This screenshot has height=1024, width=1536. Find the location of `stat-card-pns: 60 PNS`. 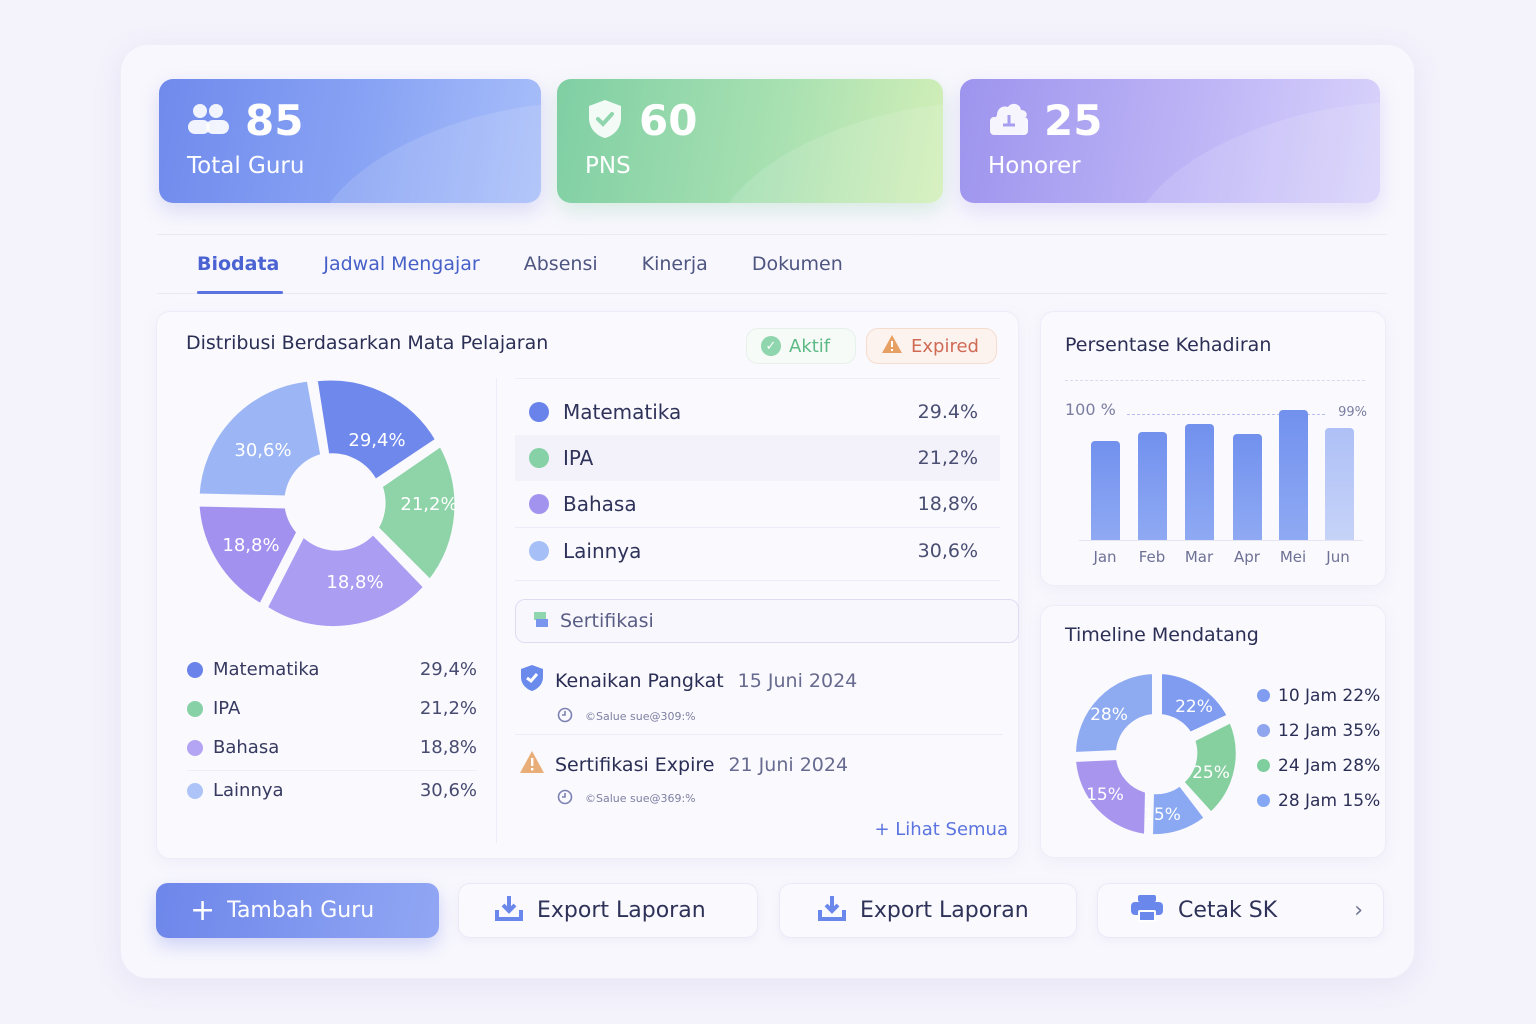

stat-card-pns: 60 PNS is located at coordinates (750, 141).